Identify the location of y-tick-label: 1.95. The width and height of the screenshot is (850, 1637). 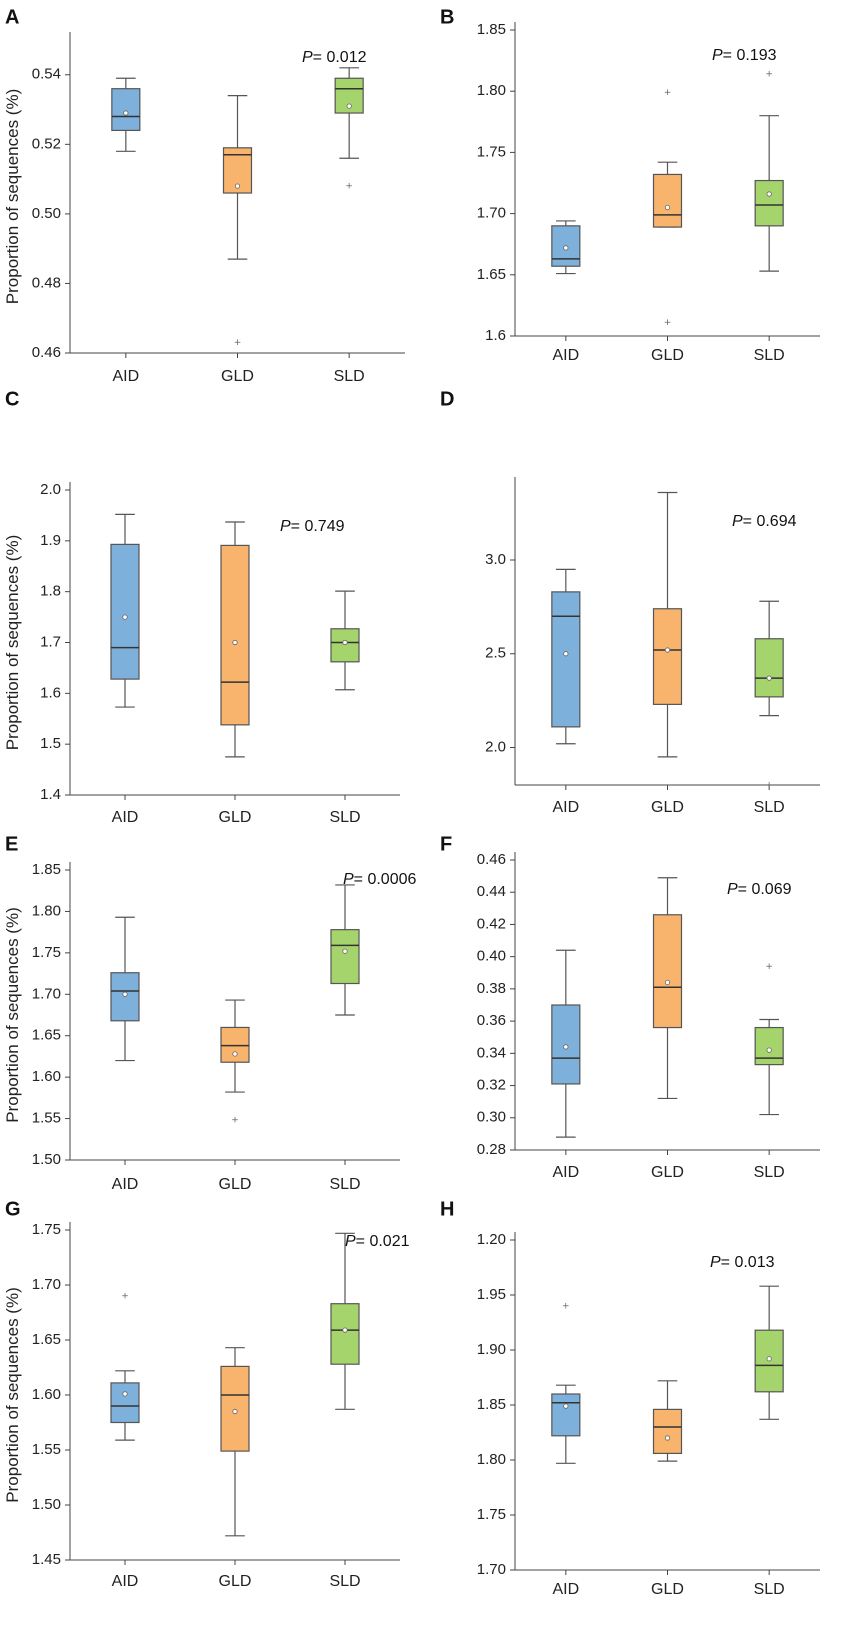
(491, 1294).